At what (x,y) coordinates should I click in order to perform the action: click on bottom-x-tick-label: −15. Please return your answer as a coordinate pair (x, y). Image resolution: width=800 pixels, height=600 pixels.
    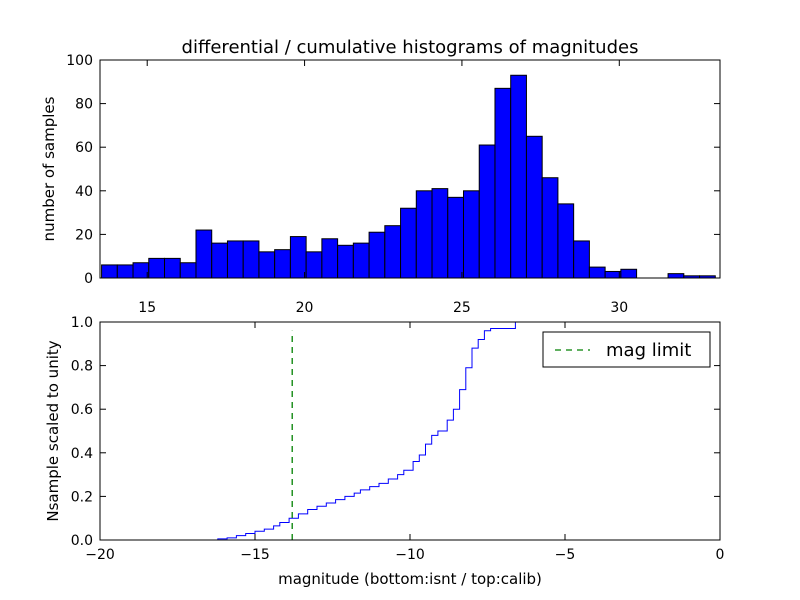
    Looking at the image, I should click on (255, 555).